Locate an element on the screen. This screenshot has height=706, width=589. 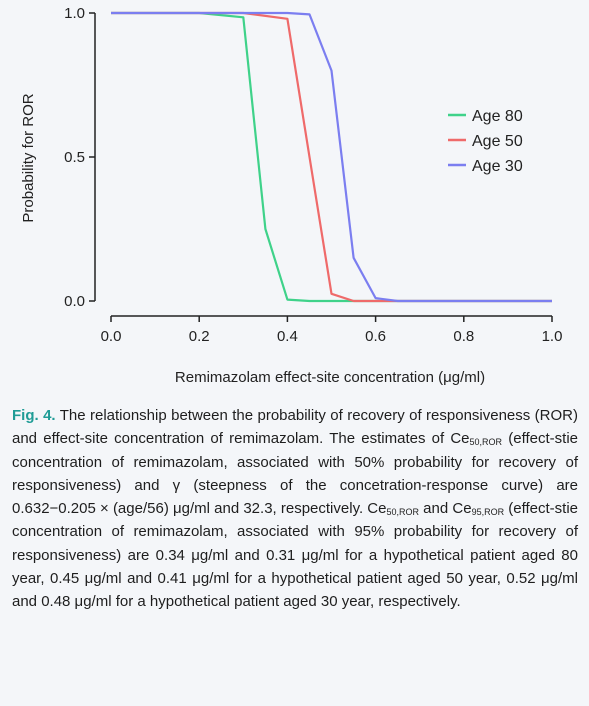
caption-subscript-3: 95,ROR is located at coordinates (488, 512).